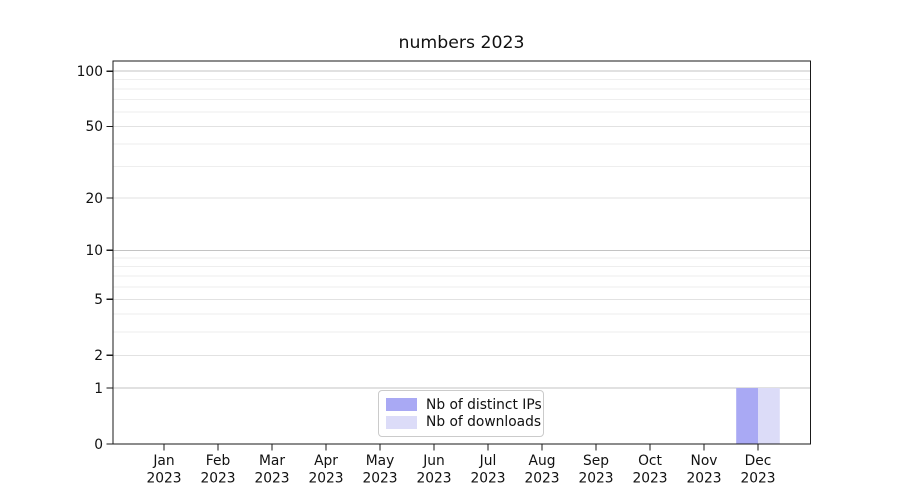 The height and width of the screenshot is (500, 900). Describe the element at coordinates (596, 461) in the screenshot. I see `x-tick-label-month: Sep` at that location.